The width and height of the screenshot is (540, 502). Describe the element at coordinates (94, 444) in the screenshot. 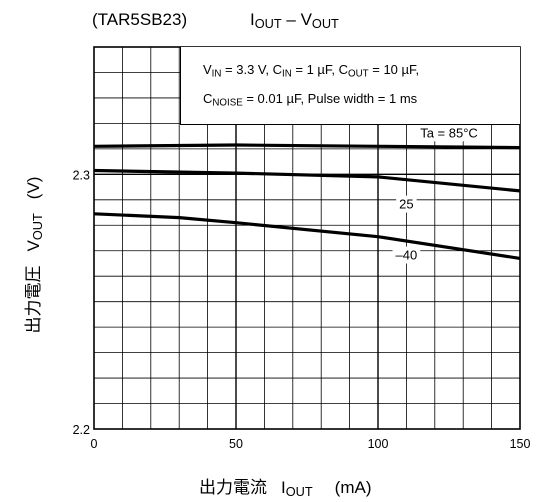

I see `x-tick-label: 0` at that location.